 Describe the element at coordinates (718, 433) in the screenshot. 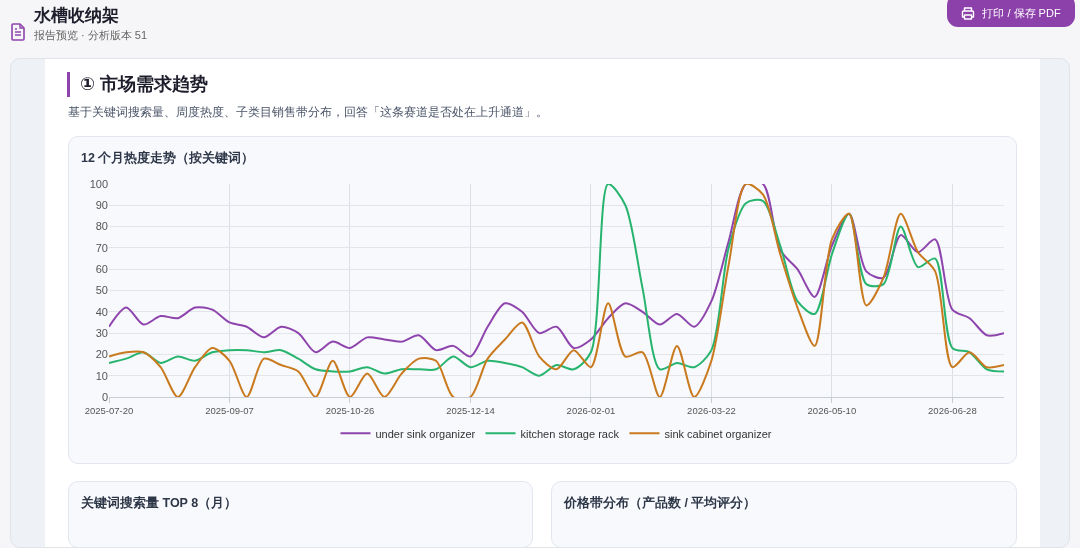

I see `legend-label: sink cabinet organizer` at that location.